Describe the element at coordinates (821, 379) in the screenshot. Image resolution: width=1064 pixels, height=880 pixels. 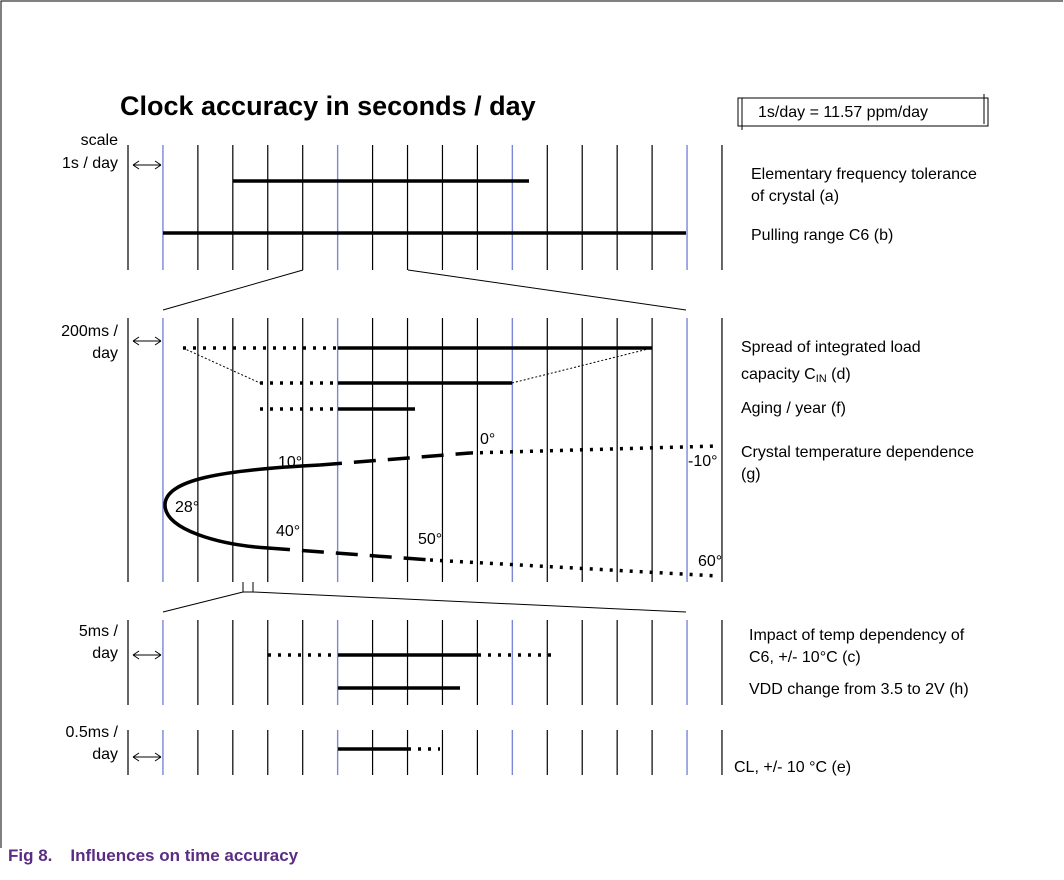
I see `subscript: IN` at that location.